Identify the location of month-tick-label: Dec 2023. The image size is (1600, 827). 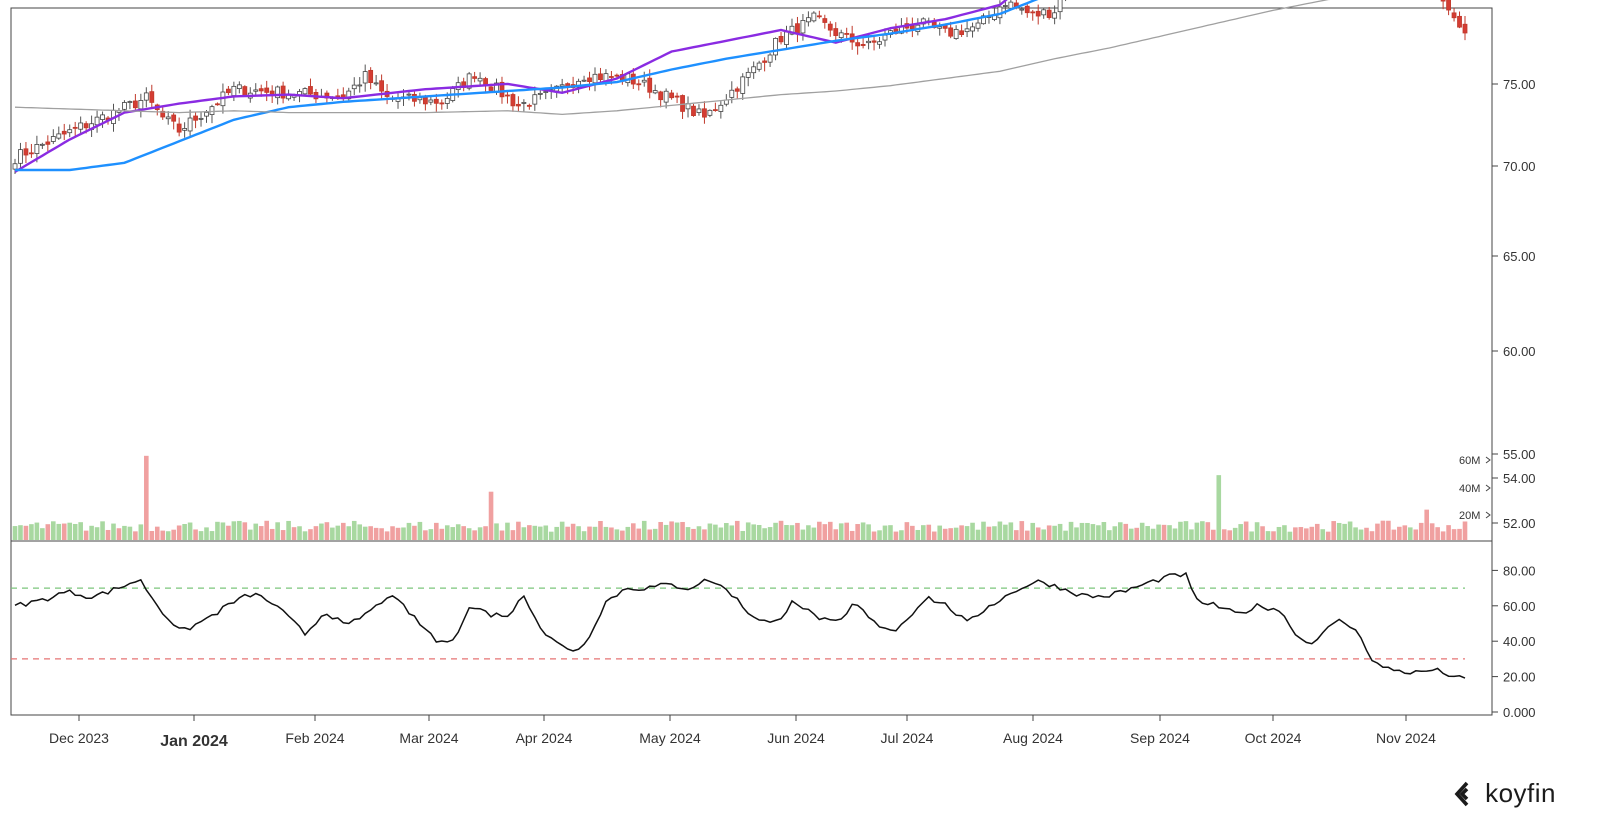
(79, 738).